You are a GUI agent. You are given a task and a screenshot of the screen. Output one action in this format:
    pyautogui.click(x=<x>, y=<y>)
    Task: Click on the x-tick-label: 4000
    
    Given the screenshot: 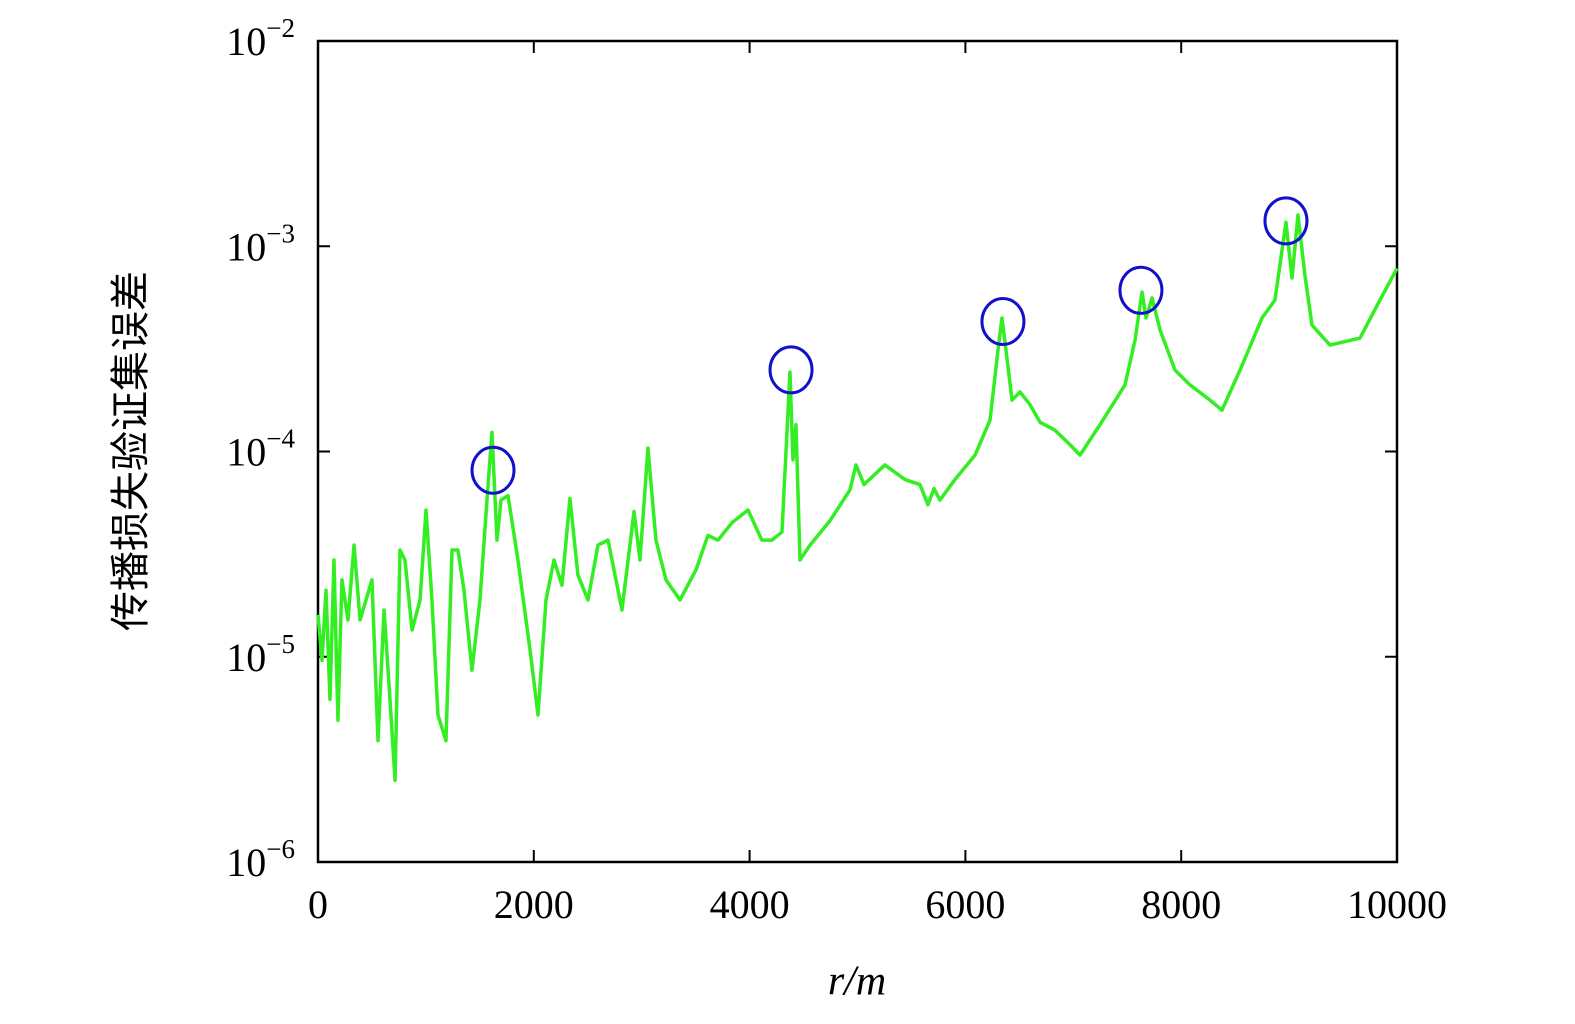 What is the action you would take?
    pyautogui.click(x=750, y=904)
    